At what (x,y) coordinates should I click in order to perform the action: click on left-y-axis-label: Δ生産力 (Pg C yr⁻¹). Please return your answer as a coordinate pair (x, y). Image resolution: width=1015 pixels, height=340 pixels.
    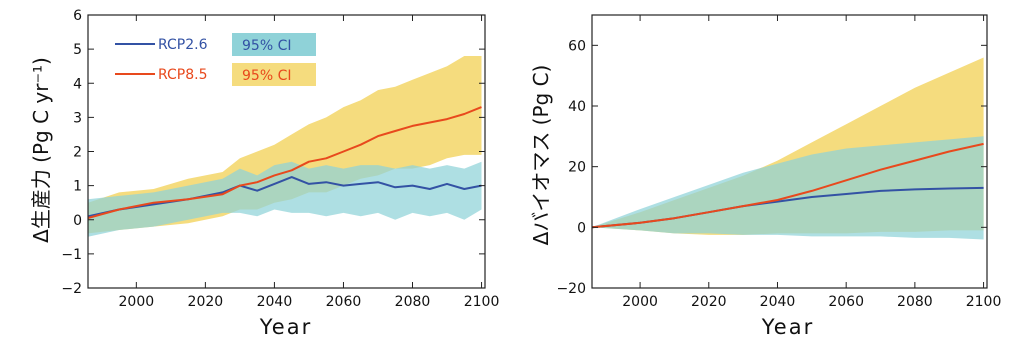
    Looking at the image, I should click on (41, 150).